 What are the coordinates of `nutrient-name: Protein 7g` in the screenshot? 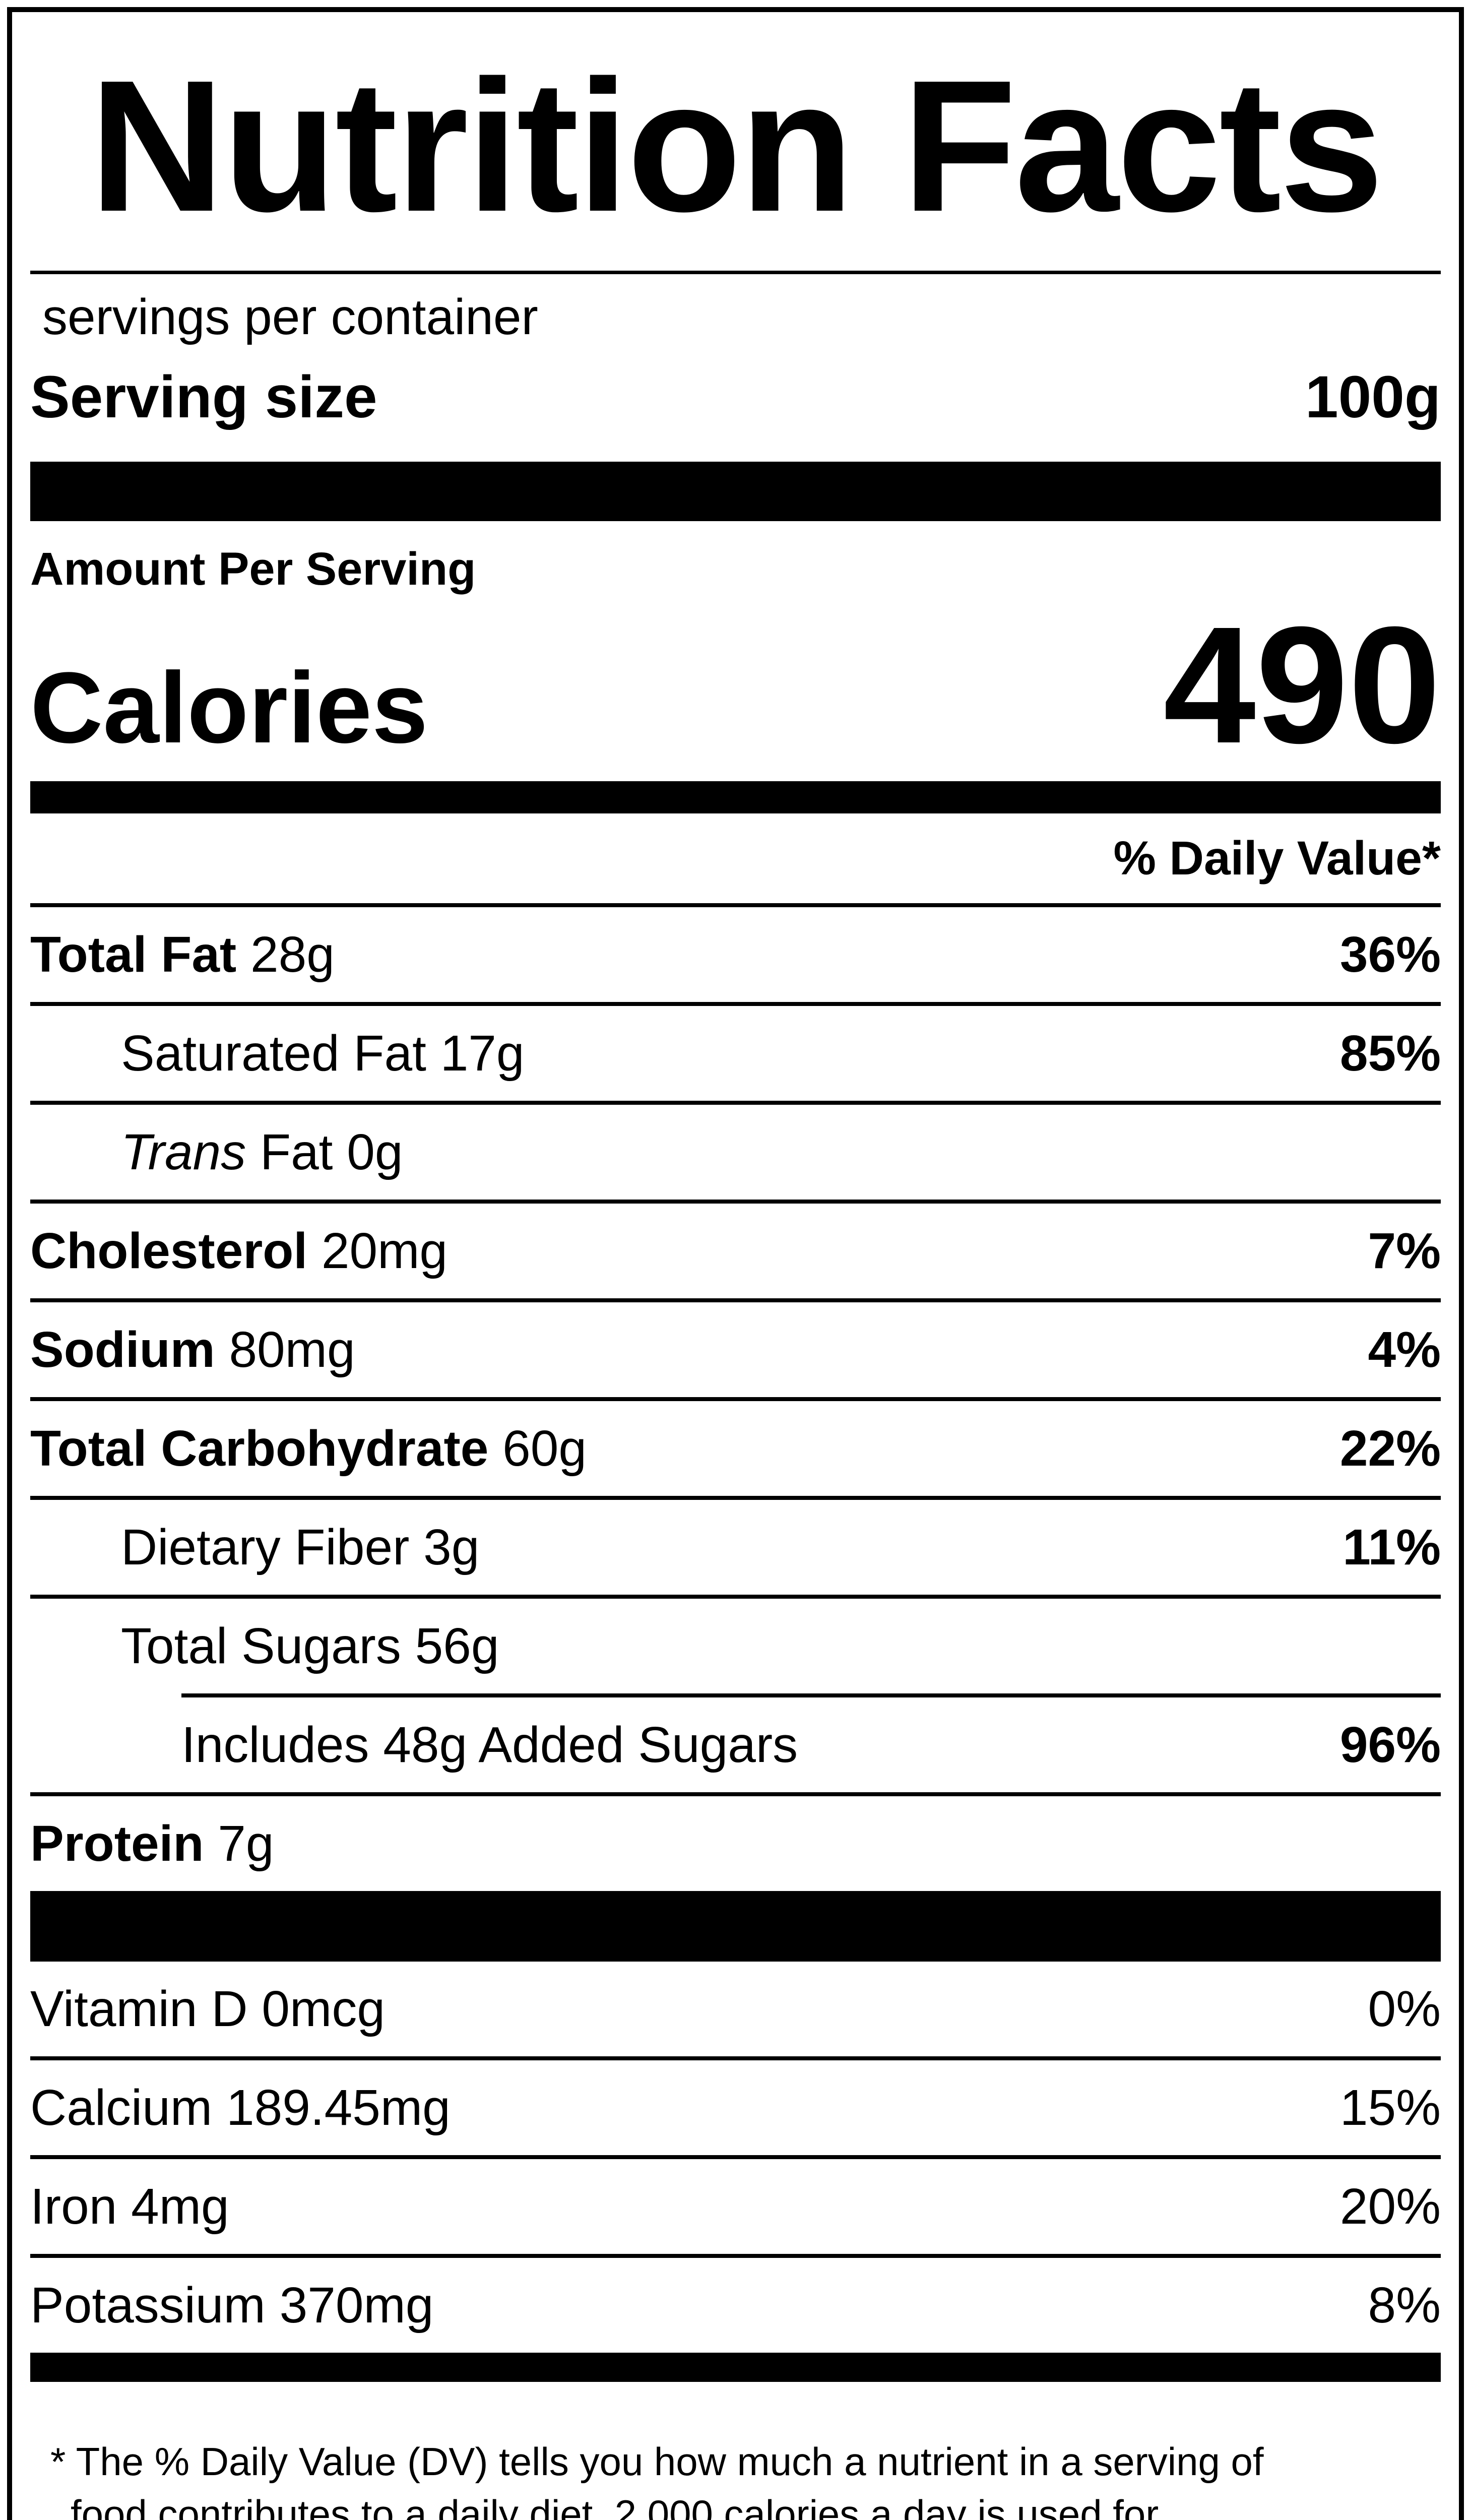 It's located at (152, 1843).